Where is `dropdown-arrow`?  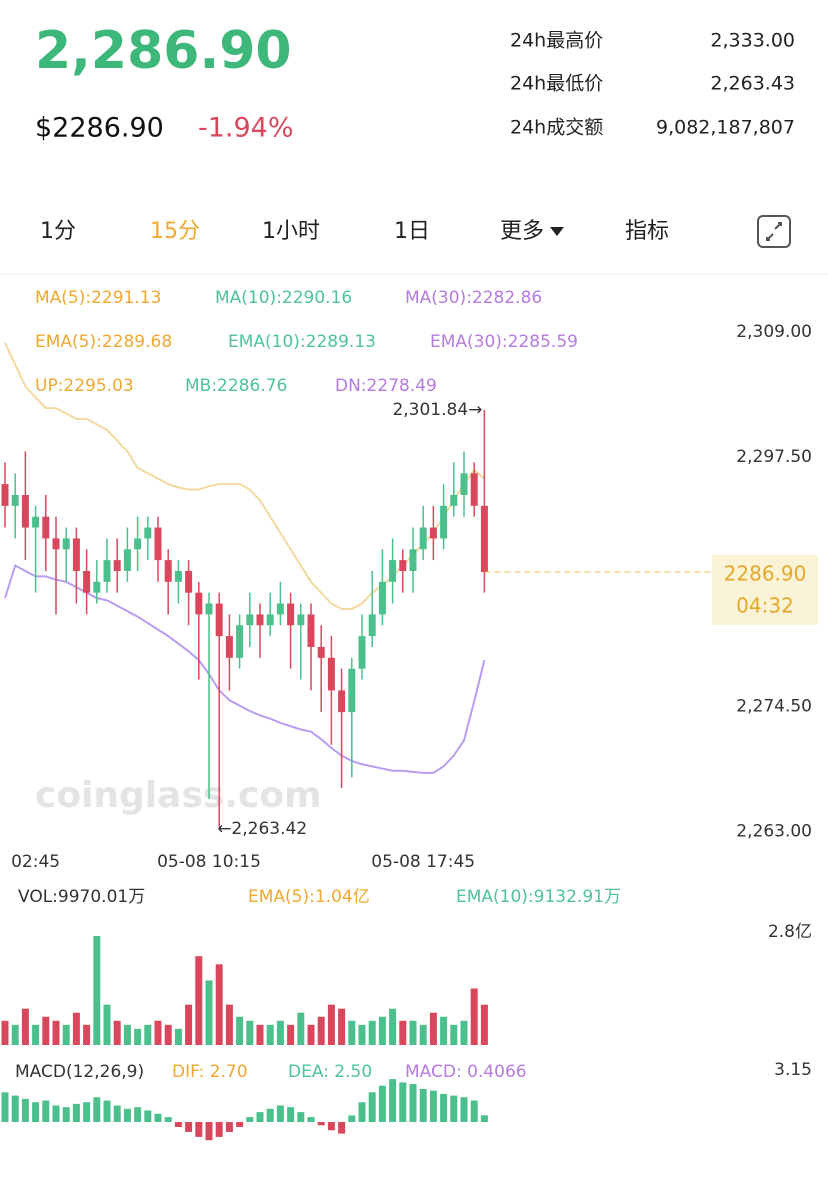
dropdown-arrow is located at coordinates (557, 231).